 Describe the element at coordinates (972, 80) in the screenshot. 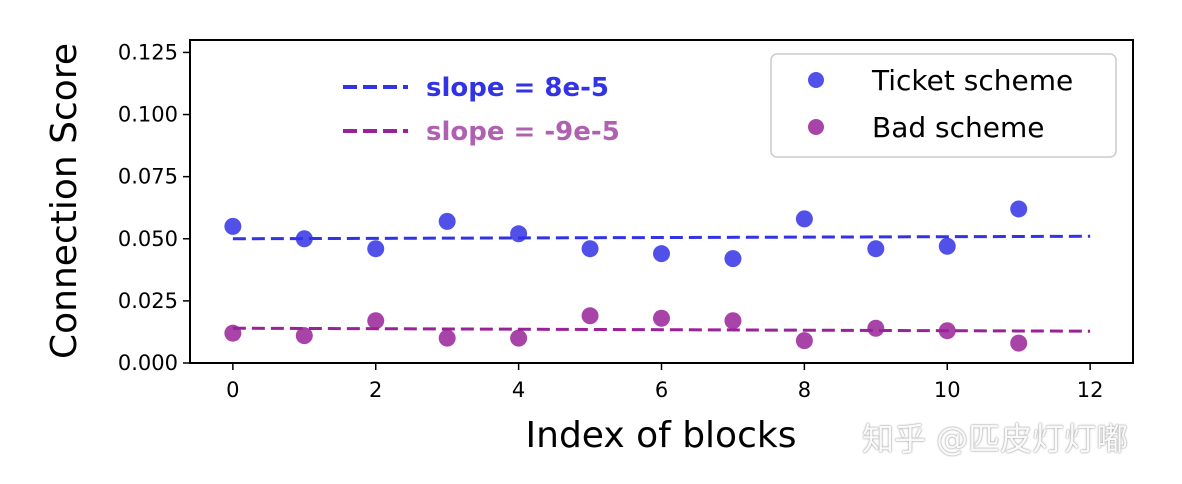

I see `legend-label-ticket: Ticket scheme` at that location.